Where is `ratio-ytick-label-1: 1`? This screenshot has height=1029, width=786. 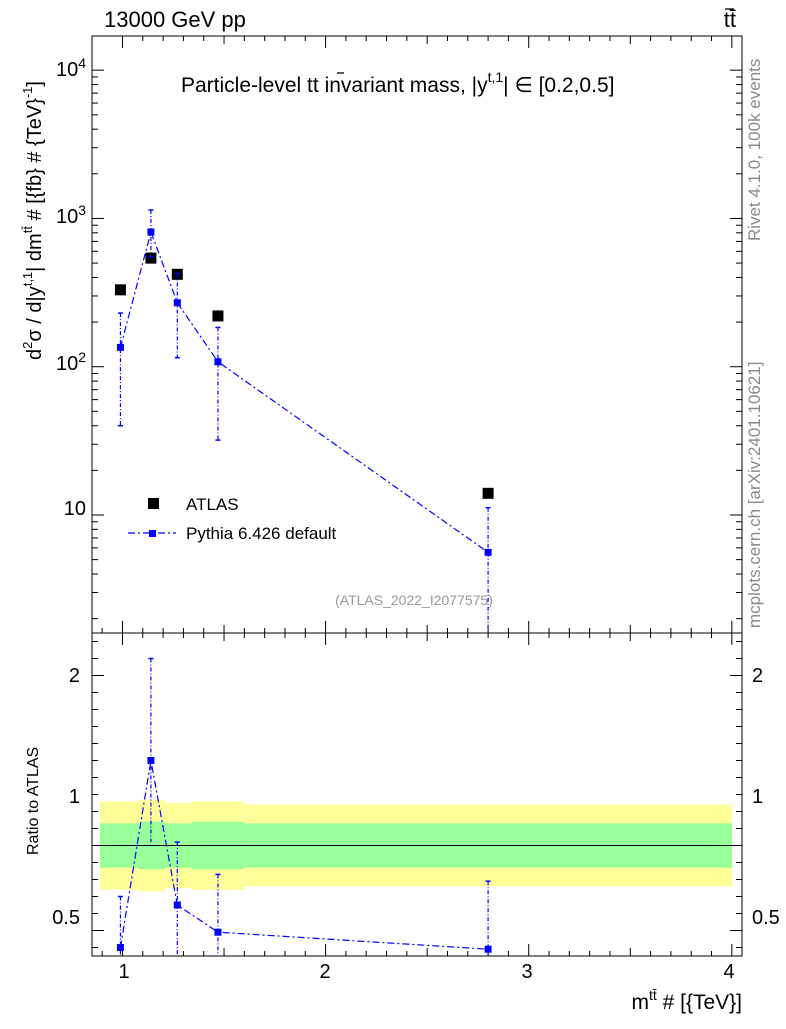
ratio-ytick-label-1: 1 is located at coordinates (74, 797).